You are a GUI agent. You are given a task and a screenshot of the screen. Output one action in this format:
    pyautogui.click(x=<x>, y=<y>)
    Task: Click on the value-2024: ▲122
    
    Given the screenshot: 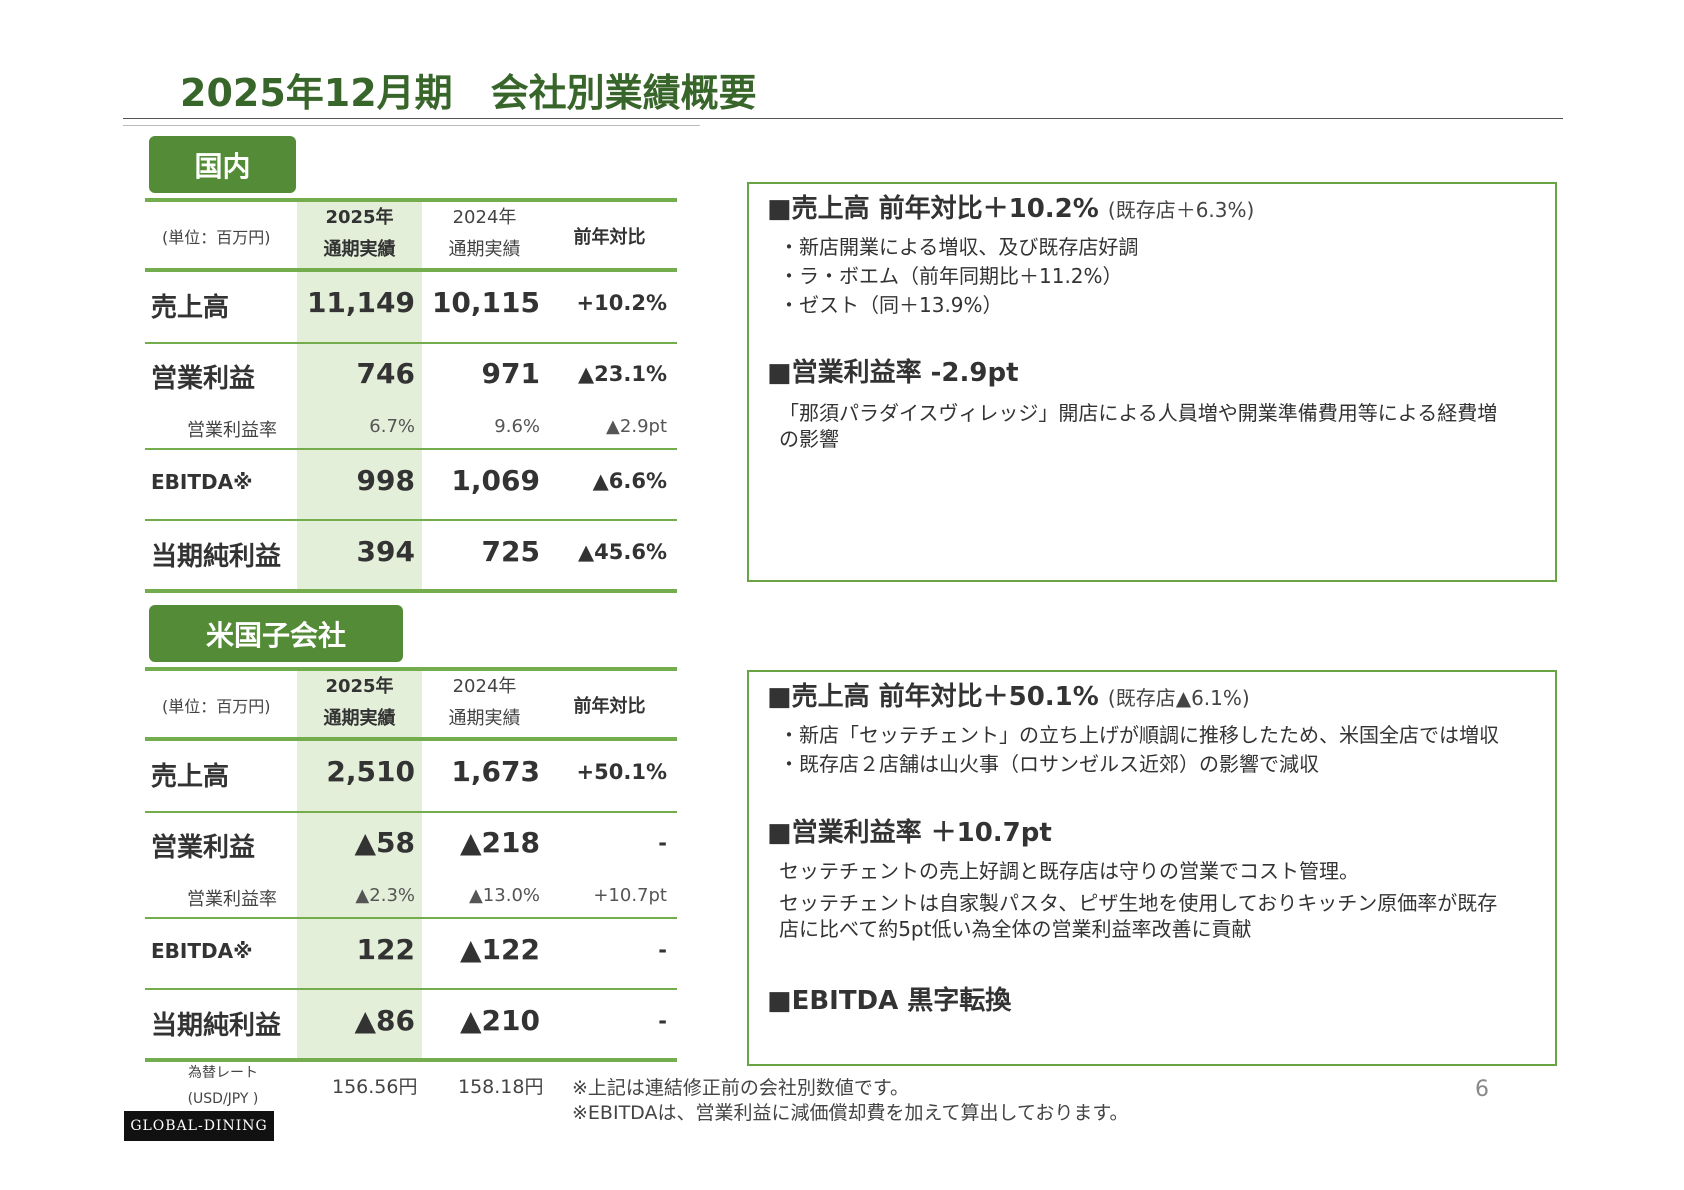 What is the action you would take?
    pyautogui.click(x=500, y=949)
    